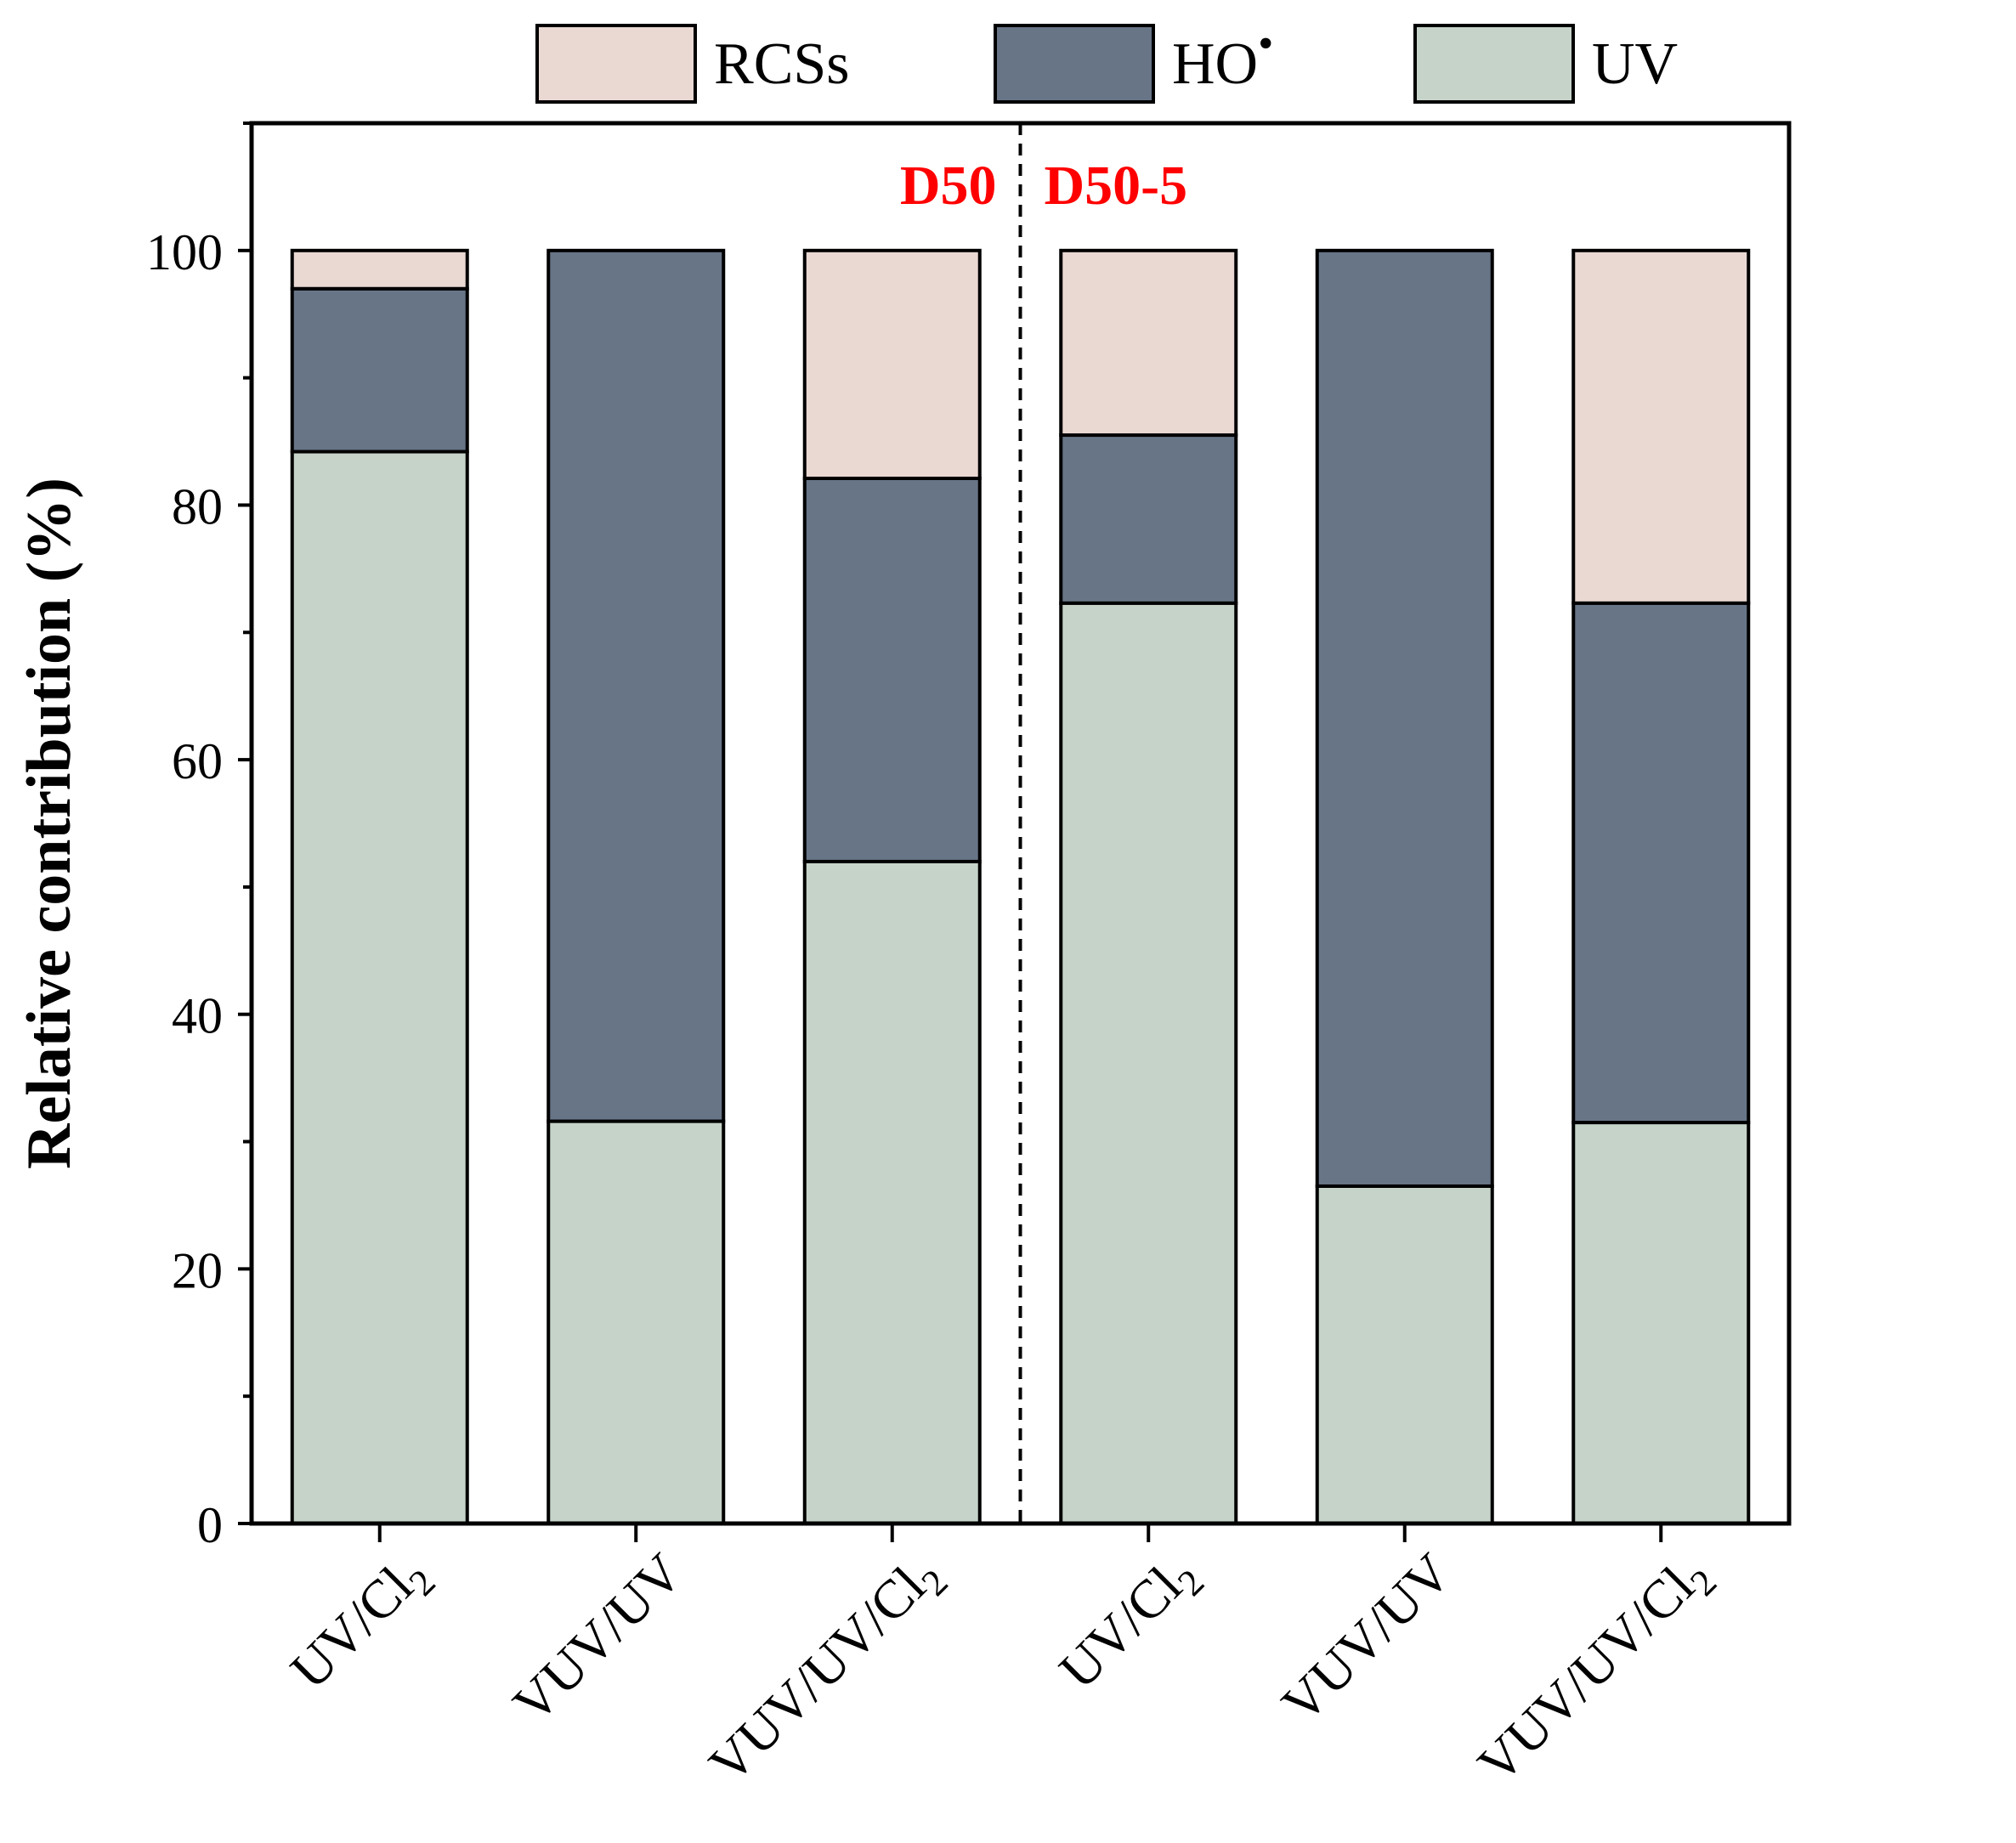  I want to click on y-tick-label: 40, so click(197, 1016).